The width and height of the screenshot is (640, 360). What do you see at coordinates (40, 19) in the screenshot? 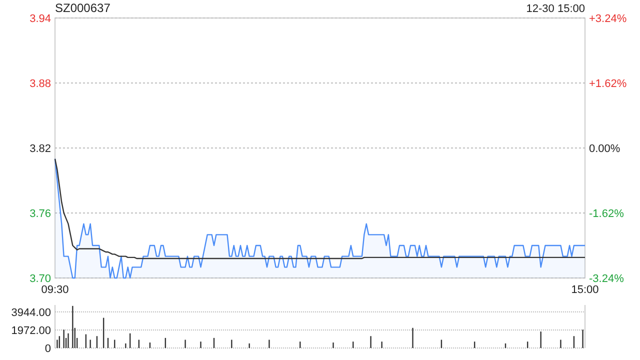
I see `y-tick-label: 3.94` at bounding box center [40, 19].